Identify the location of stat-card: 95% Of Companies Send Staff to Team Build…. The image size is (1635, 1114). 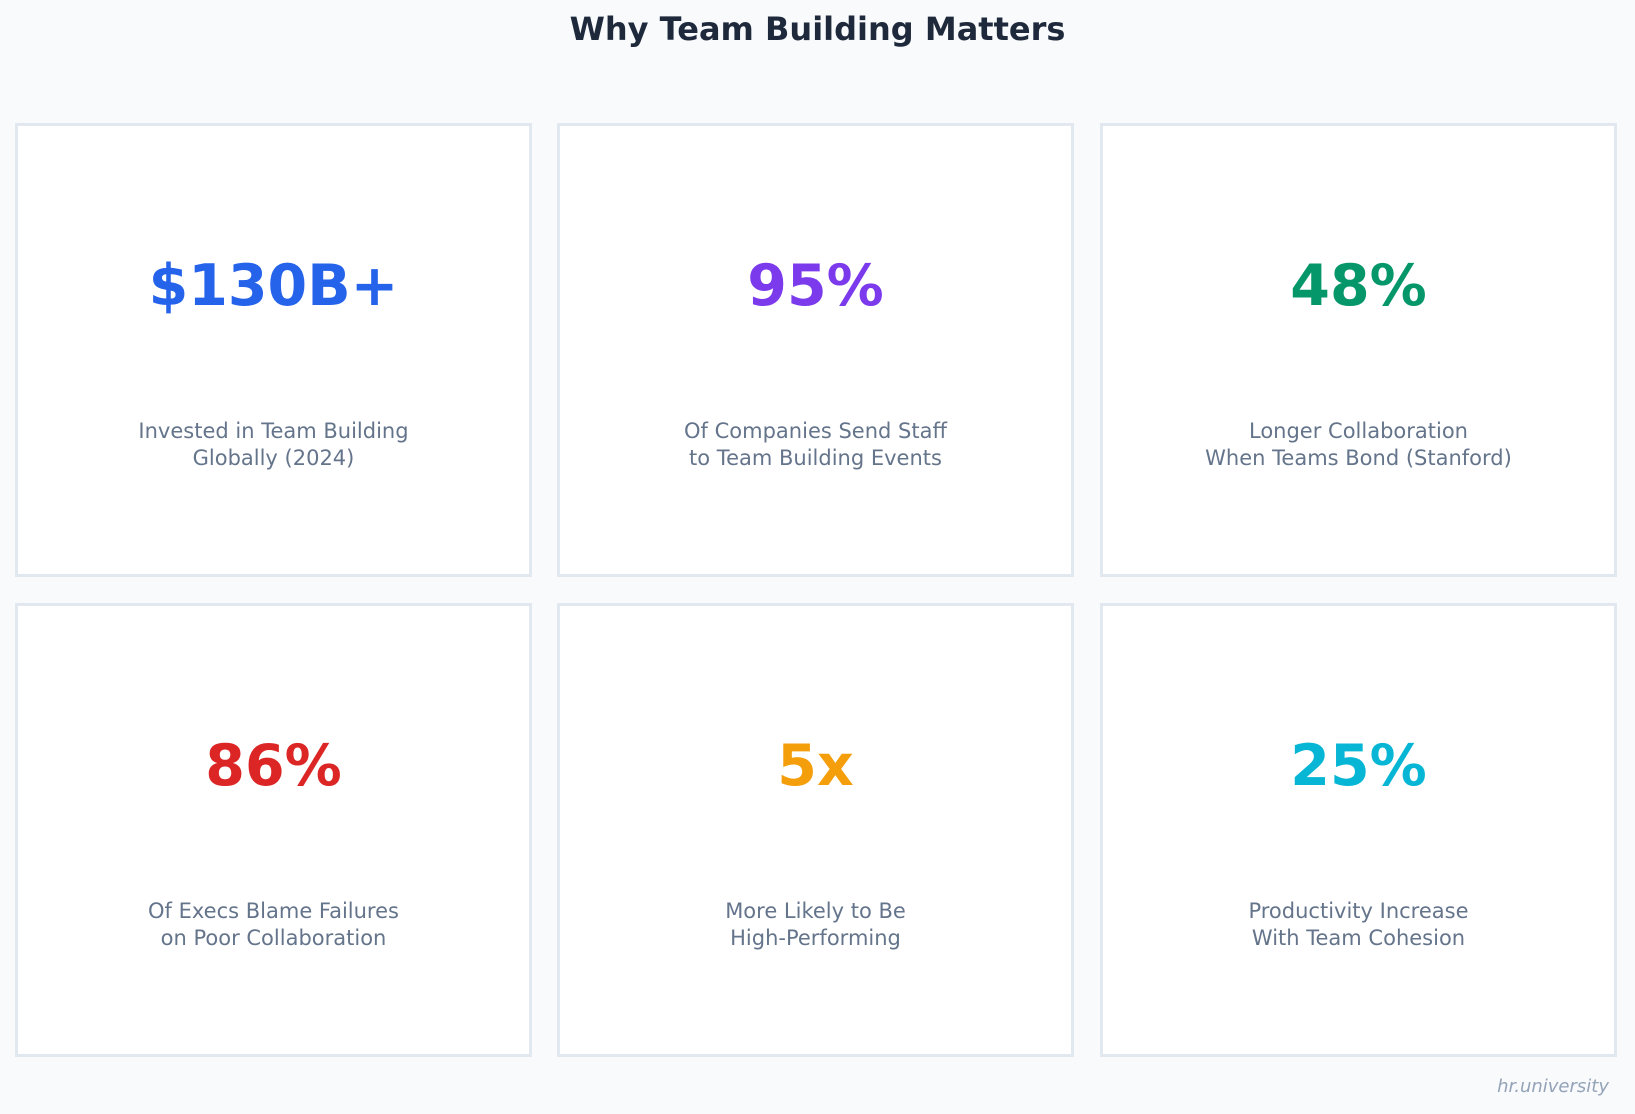
(815, 350).